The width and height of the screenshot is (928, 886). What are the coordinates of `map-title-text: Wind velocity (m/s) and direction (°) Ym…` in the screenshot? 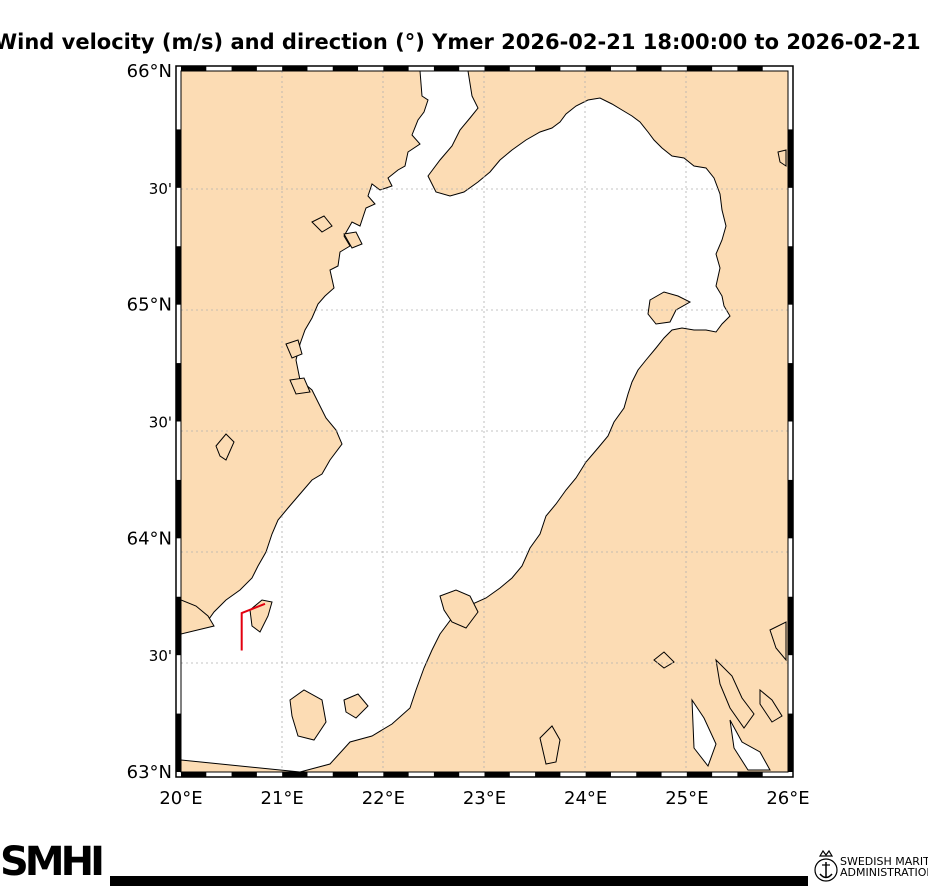 It's located at (464, 42).